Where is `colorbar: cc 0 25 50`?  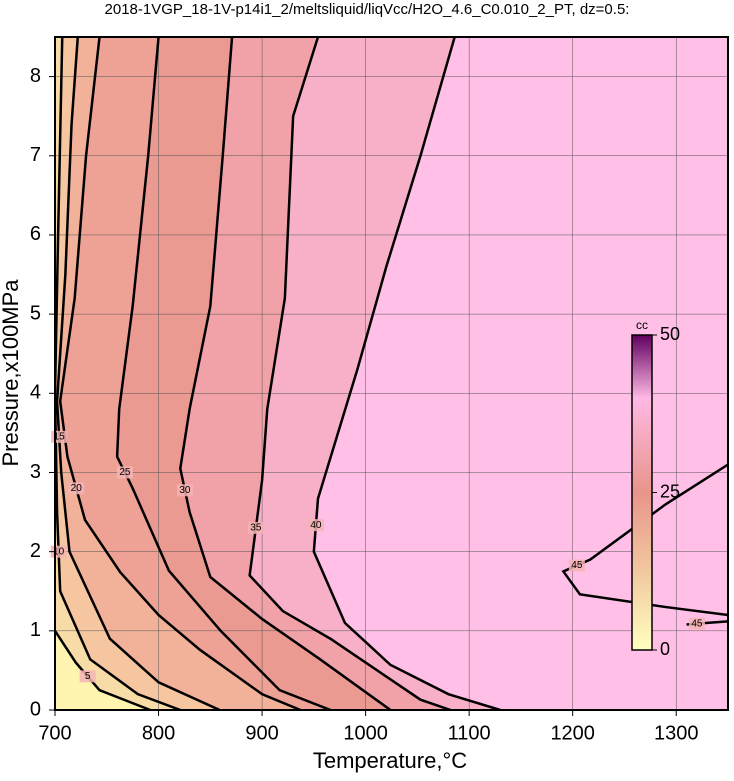
colorbar: cc 0 25 50 is located at coordinates (655, 488).